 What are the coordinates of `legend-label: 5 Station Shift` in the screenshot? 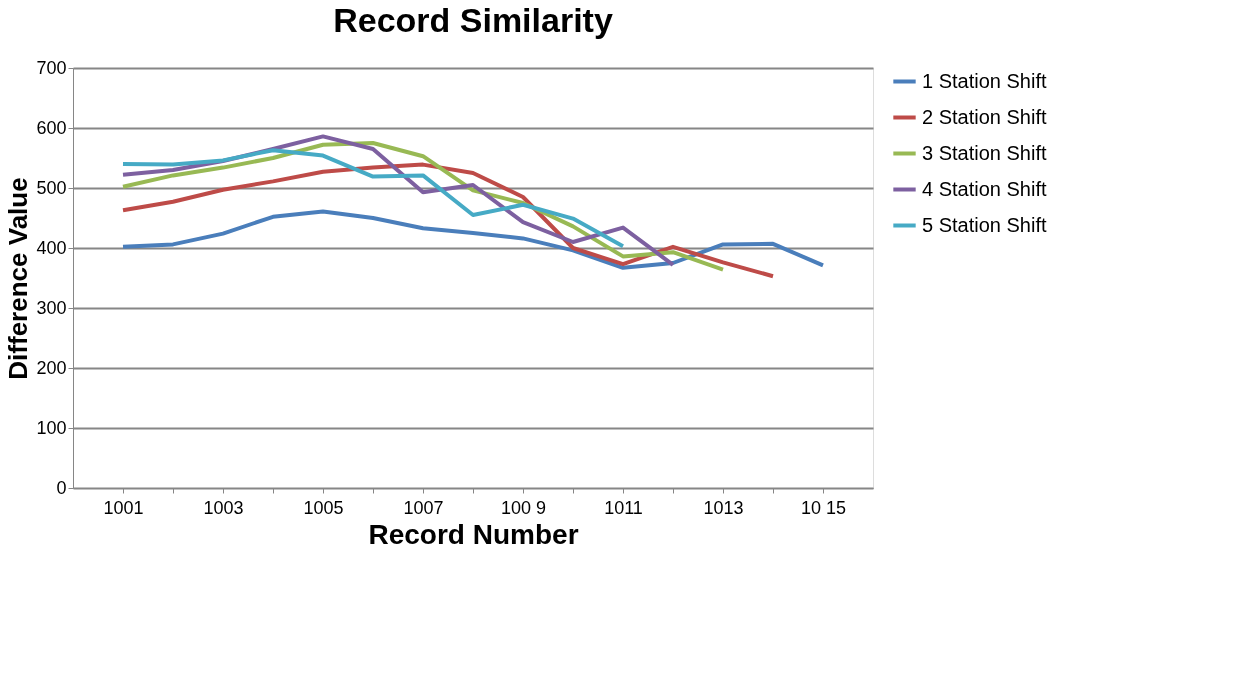 It's located at (984, 224).